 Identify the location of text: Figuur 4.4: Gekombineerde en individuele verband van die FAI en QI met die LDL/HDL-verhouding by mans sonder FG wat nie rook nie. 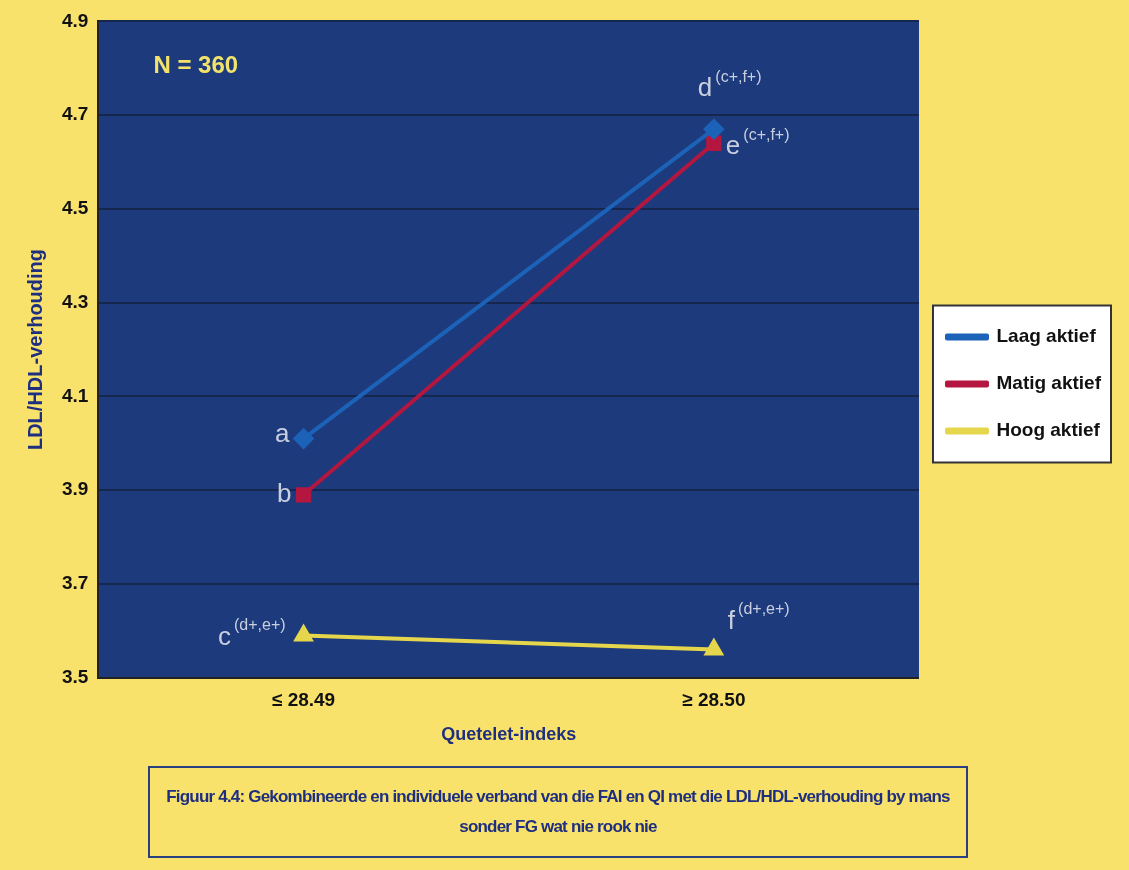
(558, 812).